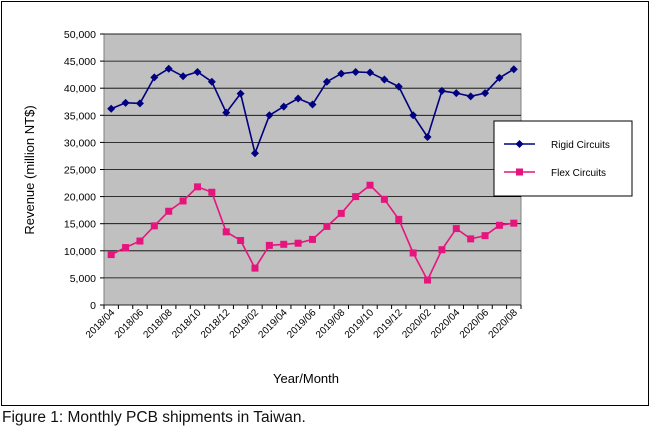  I want to click on y-tick-label: 45,000, so click(80, 62).